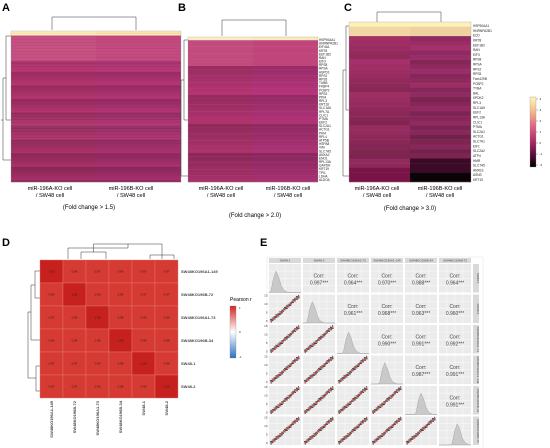 The height and width of the screenshot is (448, 550). What do you see at coordinates (479, 142) in the screenshot?
I see `gene-label: SLC7A1` at bounding box center [479, 142].